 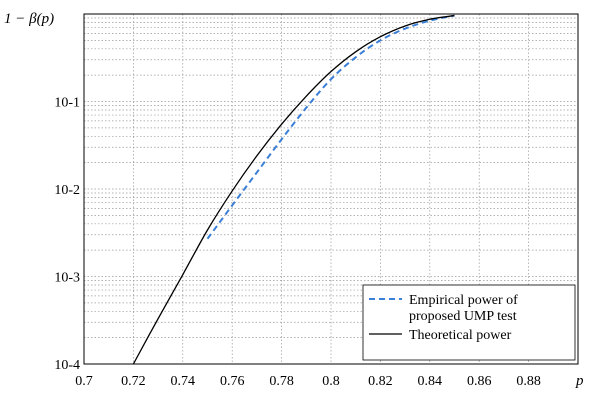 What do you see at coordinates (232, 381) in the screenshot?
I see `x-tick-label: 0.76` at bounding box center [232, 381].